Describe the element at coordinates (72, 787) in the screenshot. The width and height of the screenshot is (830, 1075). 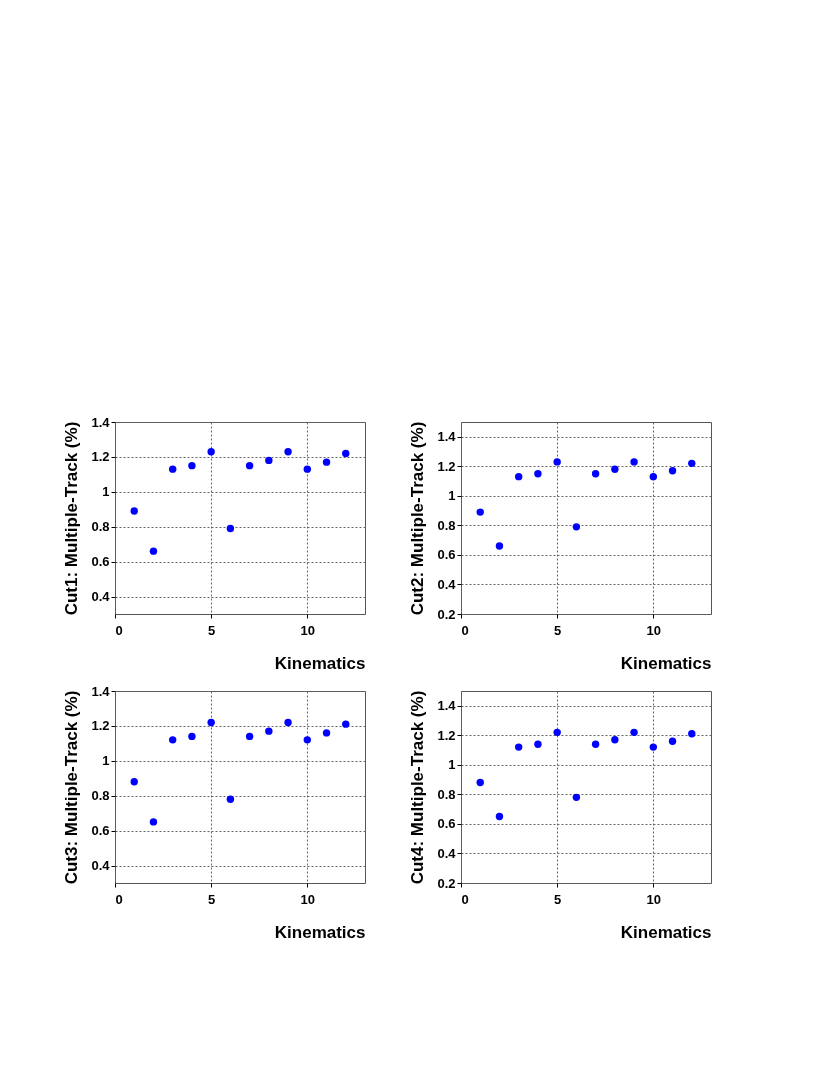
I see `y-axis-title: Cut3: Multiple-Track (%)` at that location.